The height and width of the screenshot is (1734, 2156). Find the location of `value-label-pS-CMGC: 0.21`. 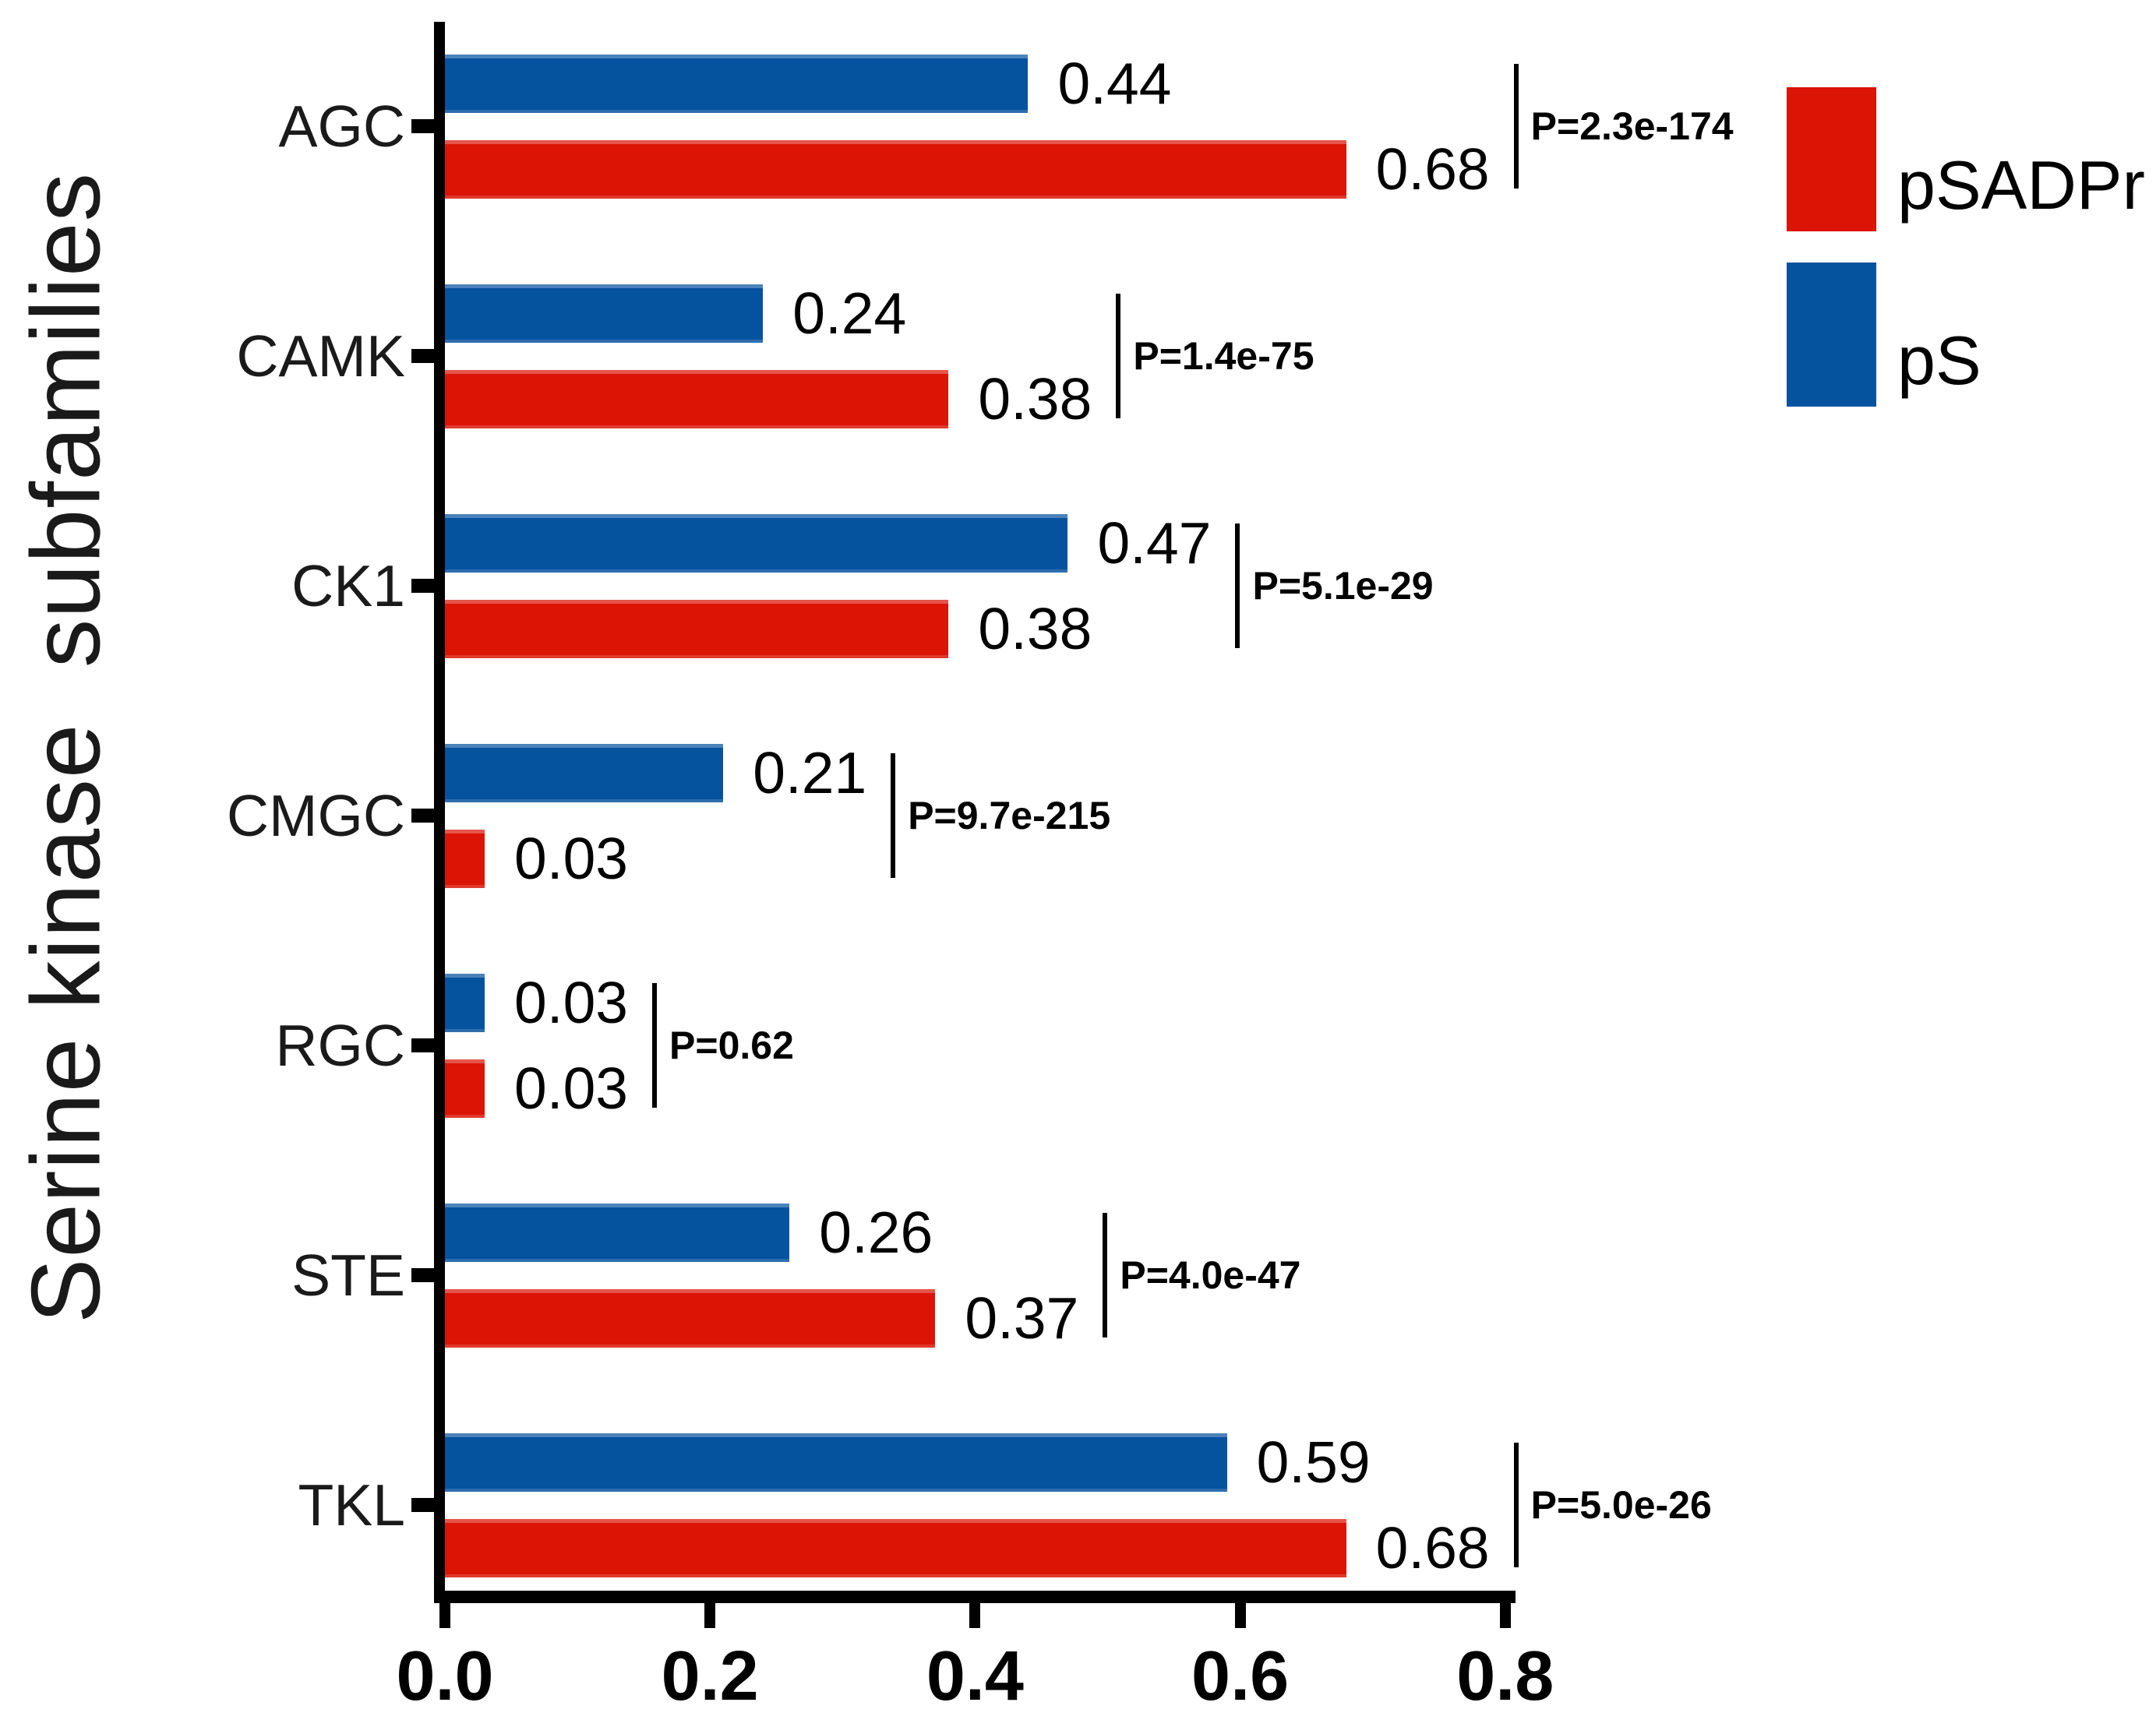

value-label-pS-CMGC: 0.21 is located at coordinates (810, 772).